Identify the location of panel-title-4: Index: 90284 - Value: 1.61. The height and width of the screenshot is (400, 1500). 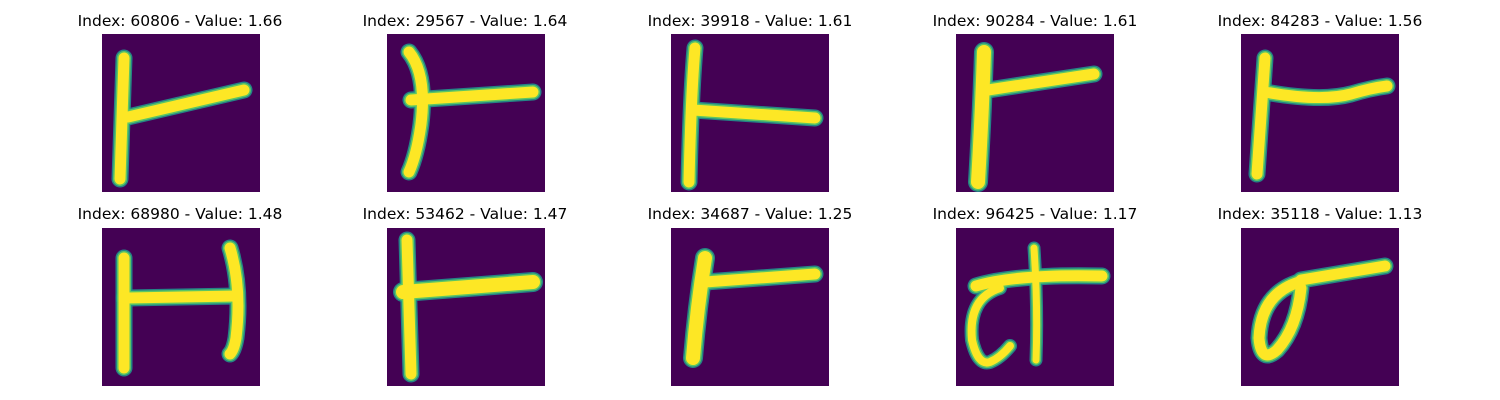
(1035, 21).